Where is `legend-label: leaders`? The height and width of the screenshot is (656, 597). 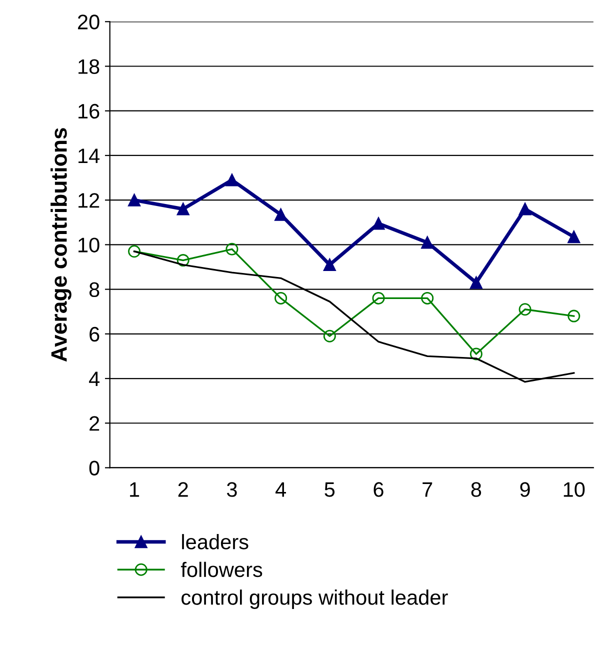 legend-label: leaders is located at coordinates (215, 542).